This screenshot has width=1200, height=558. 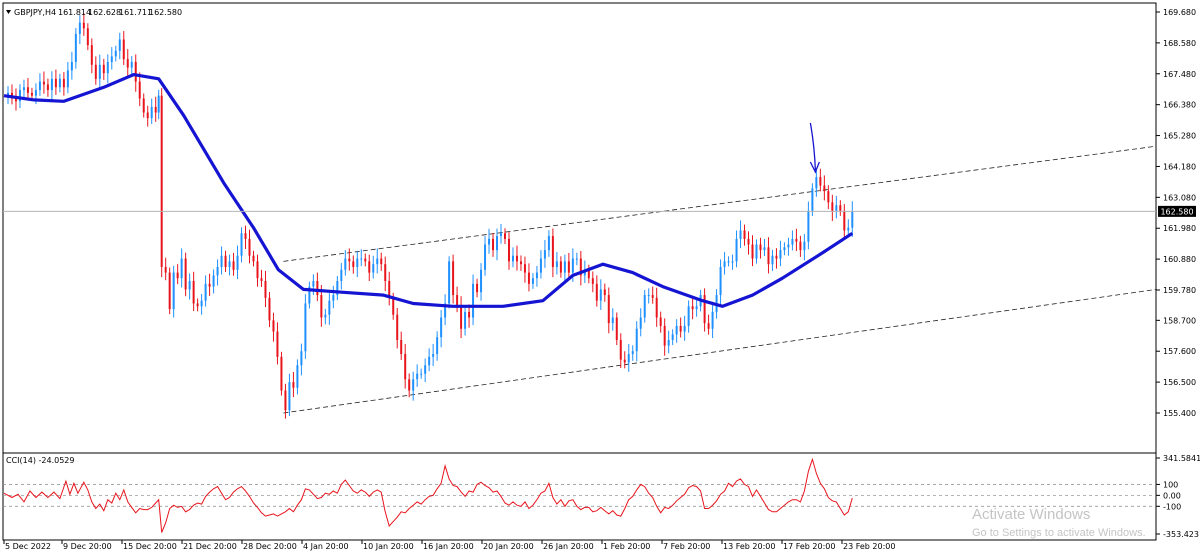 I want to click on open-price: 161.814, so click(x=74, y=12).